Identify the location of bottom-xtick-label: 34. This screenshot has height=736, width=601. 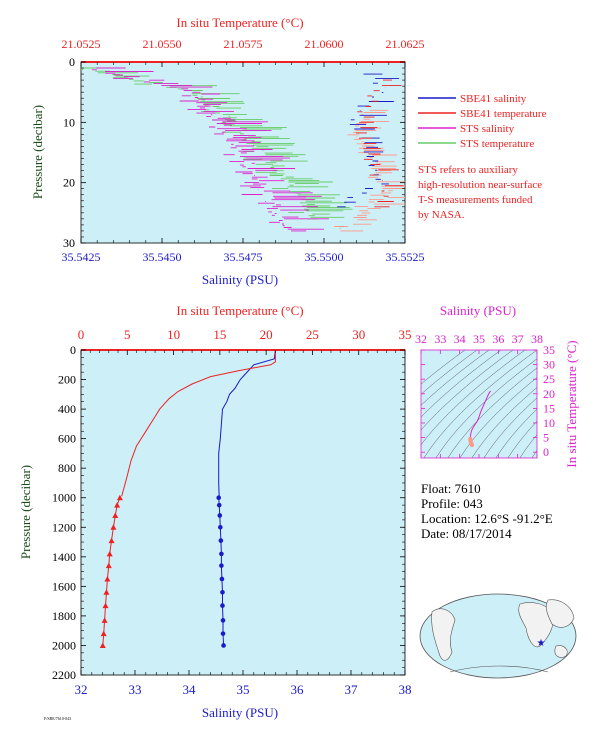
(190, 689).